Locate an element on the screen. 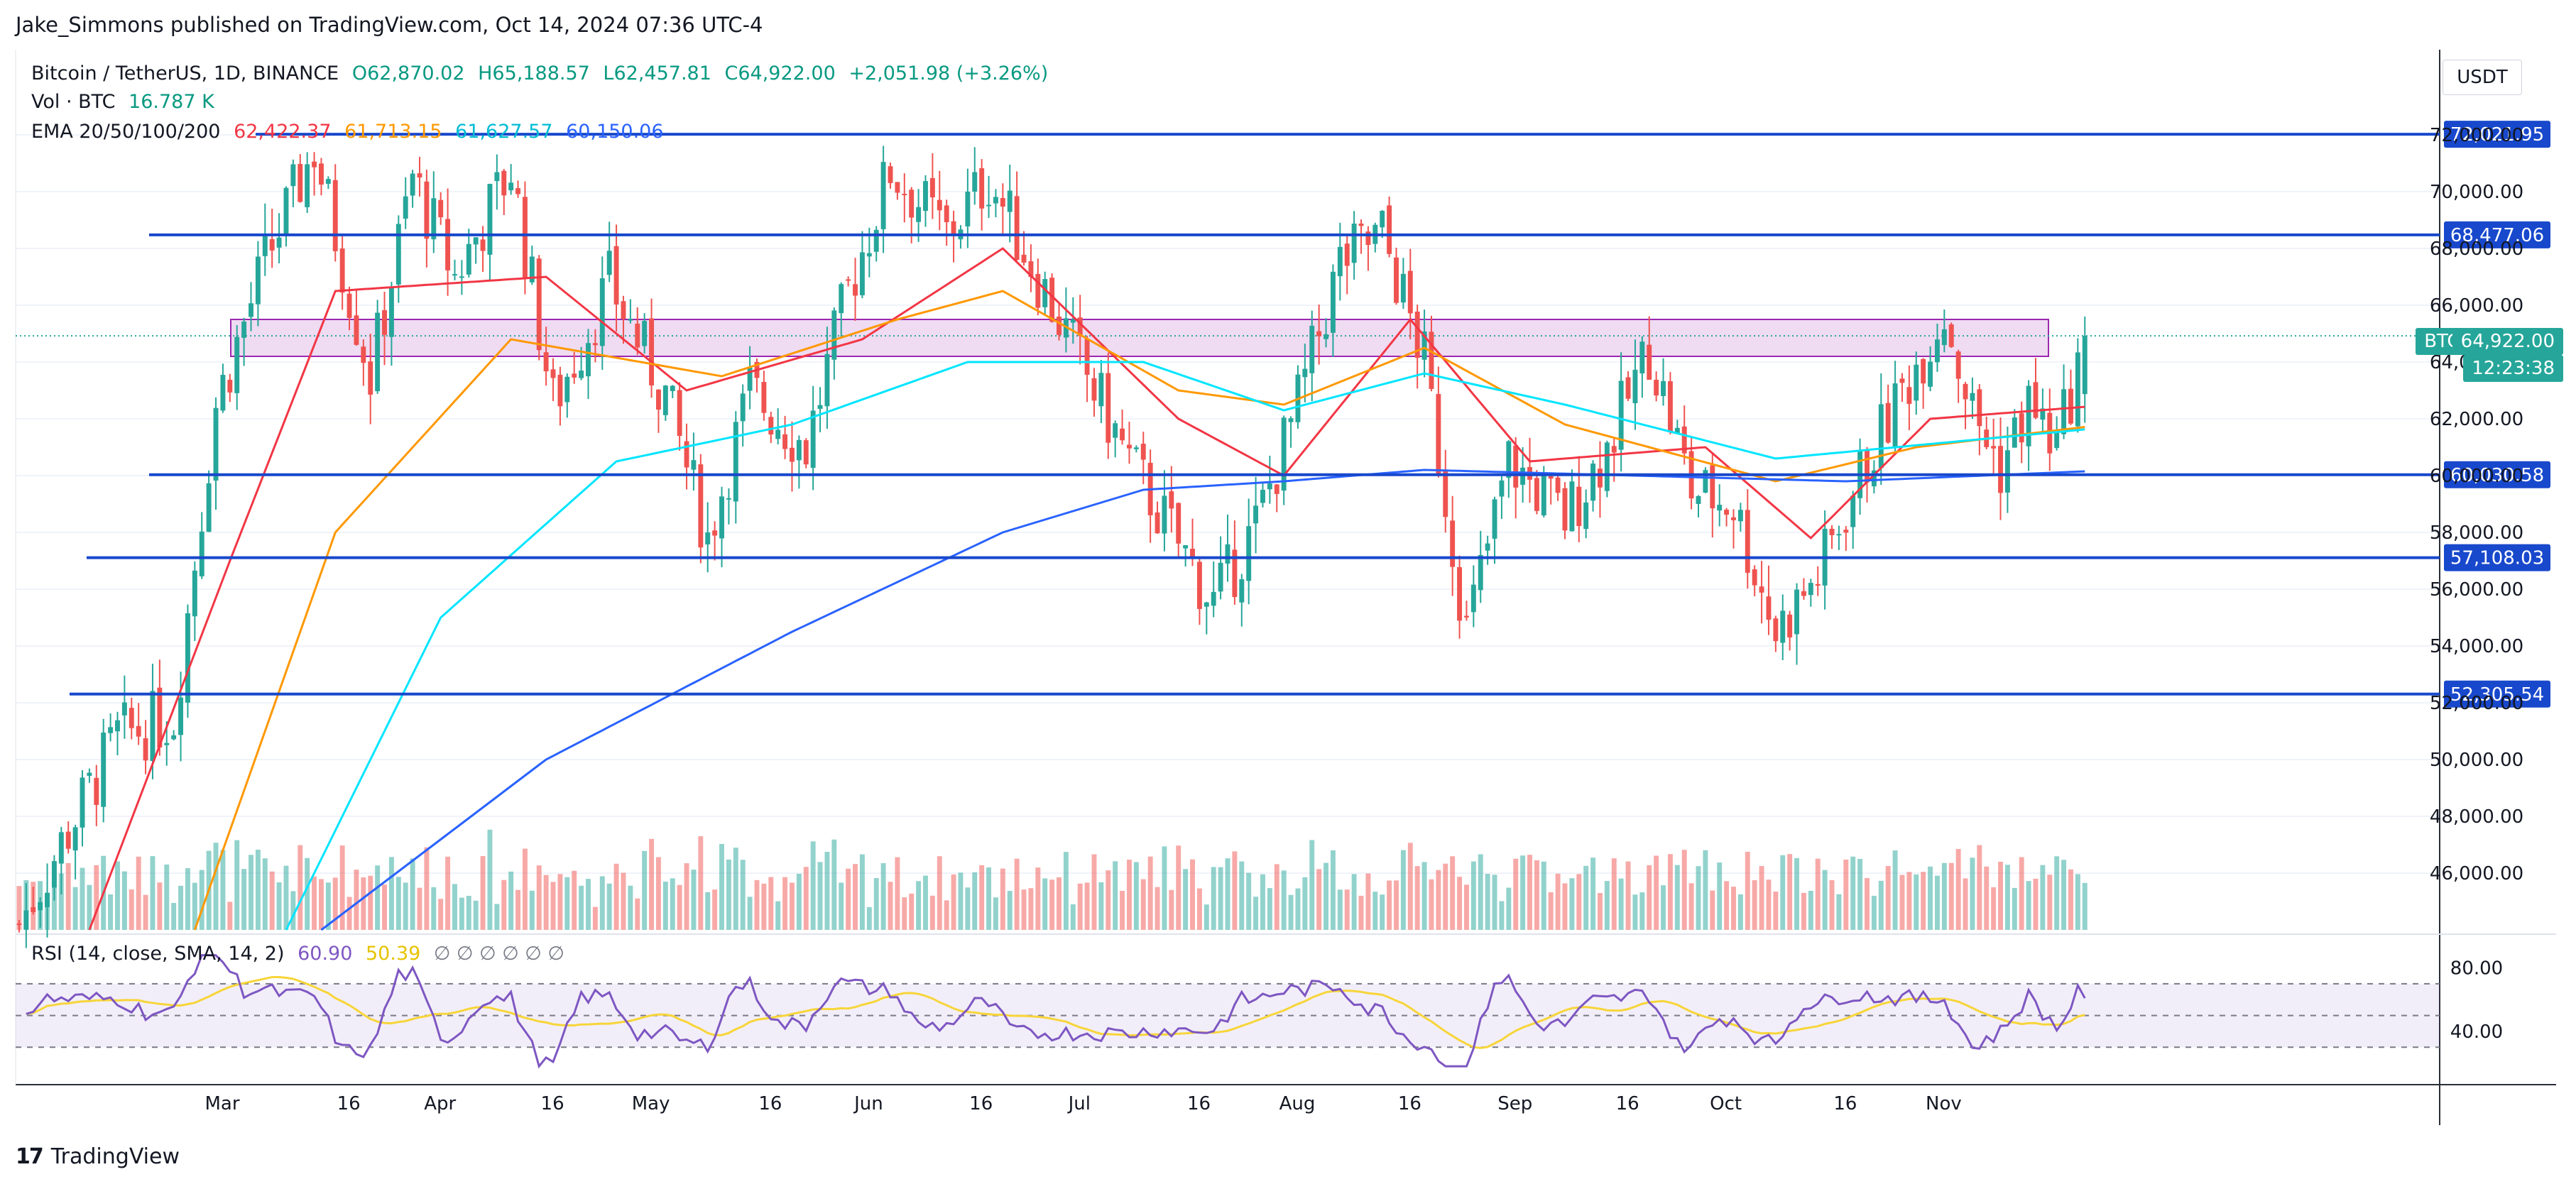 The height and width of the screenshot is (1189, 2576). symbol-title: Bitcoin / TetherUS, 1D, BINANCE is located at coordinates (185, 73).